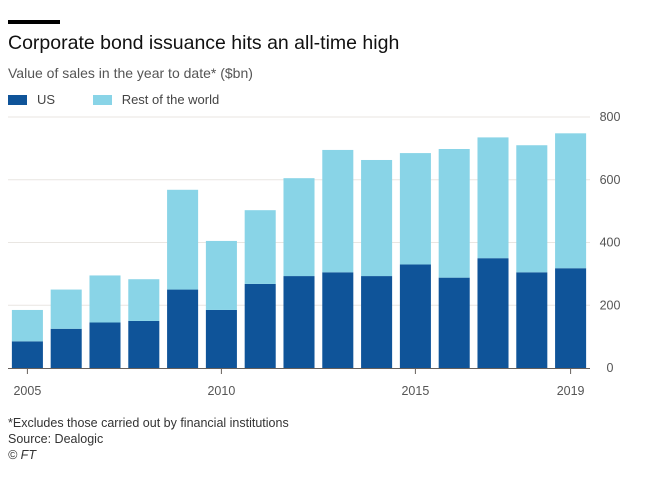  What do you see at coordinates (338, 211) in the screenshot?
I see `bar-rest-of-the-world-2013` at bounding box center [338, 211].